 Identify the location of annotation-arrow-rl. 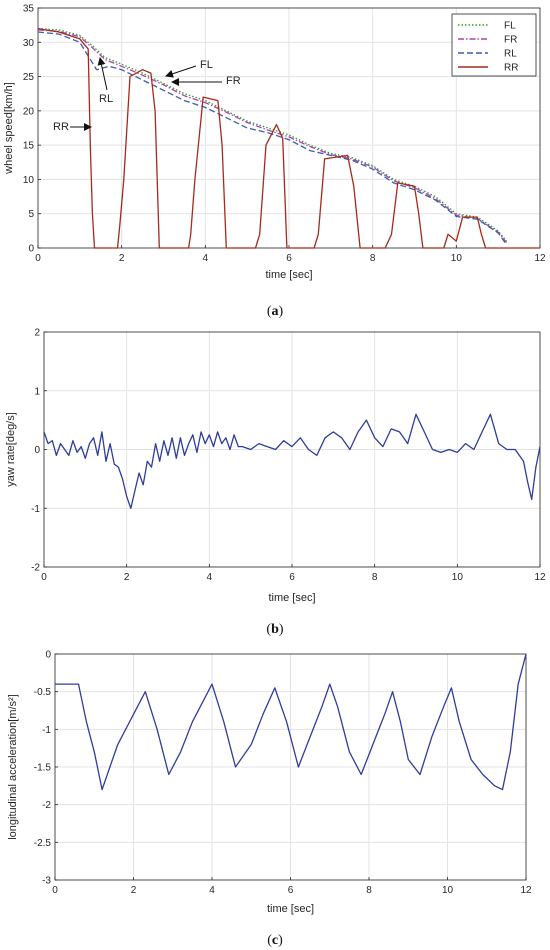
(102, 74).